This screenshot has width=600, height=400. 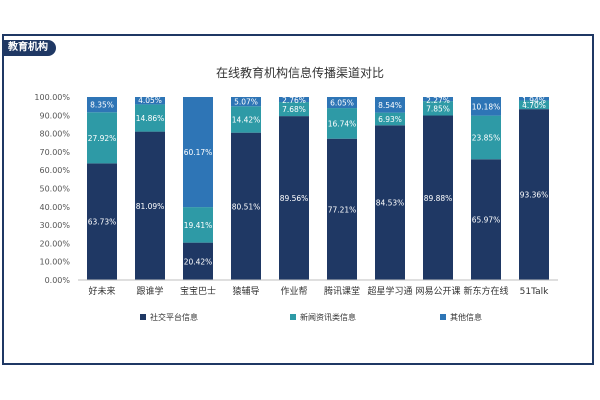 I want to click on data-label: 1.94%, so click(x=534, y=100).